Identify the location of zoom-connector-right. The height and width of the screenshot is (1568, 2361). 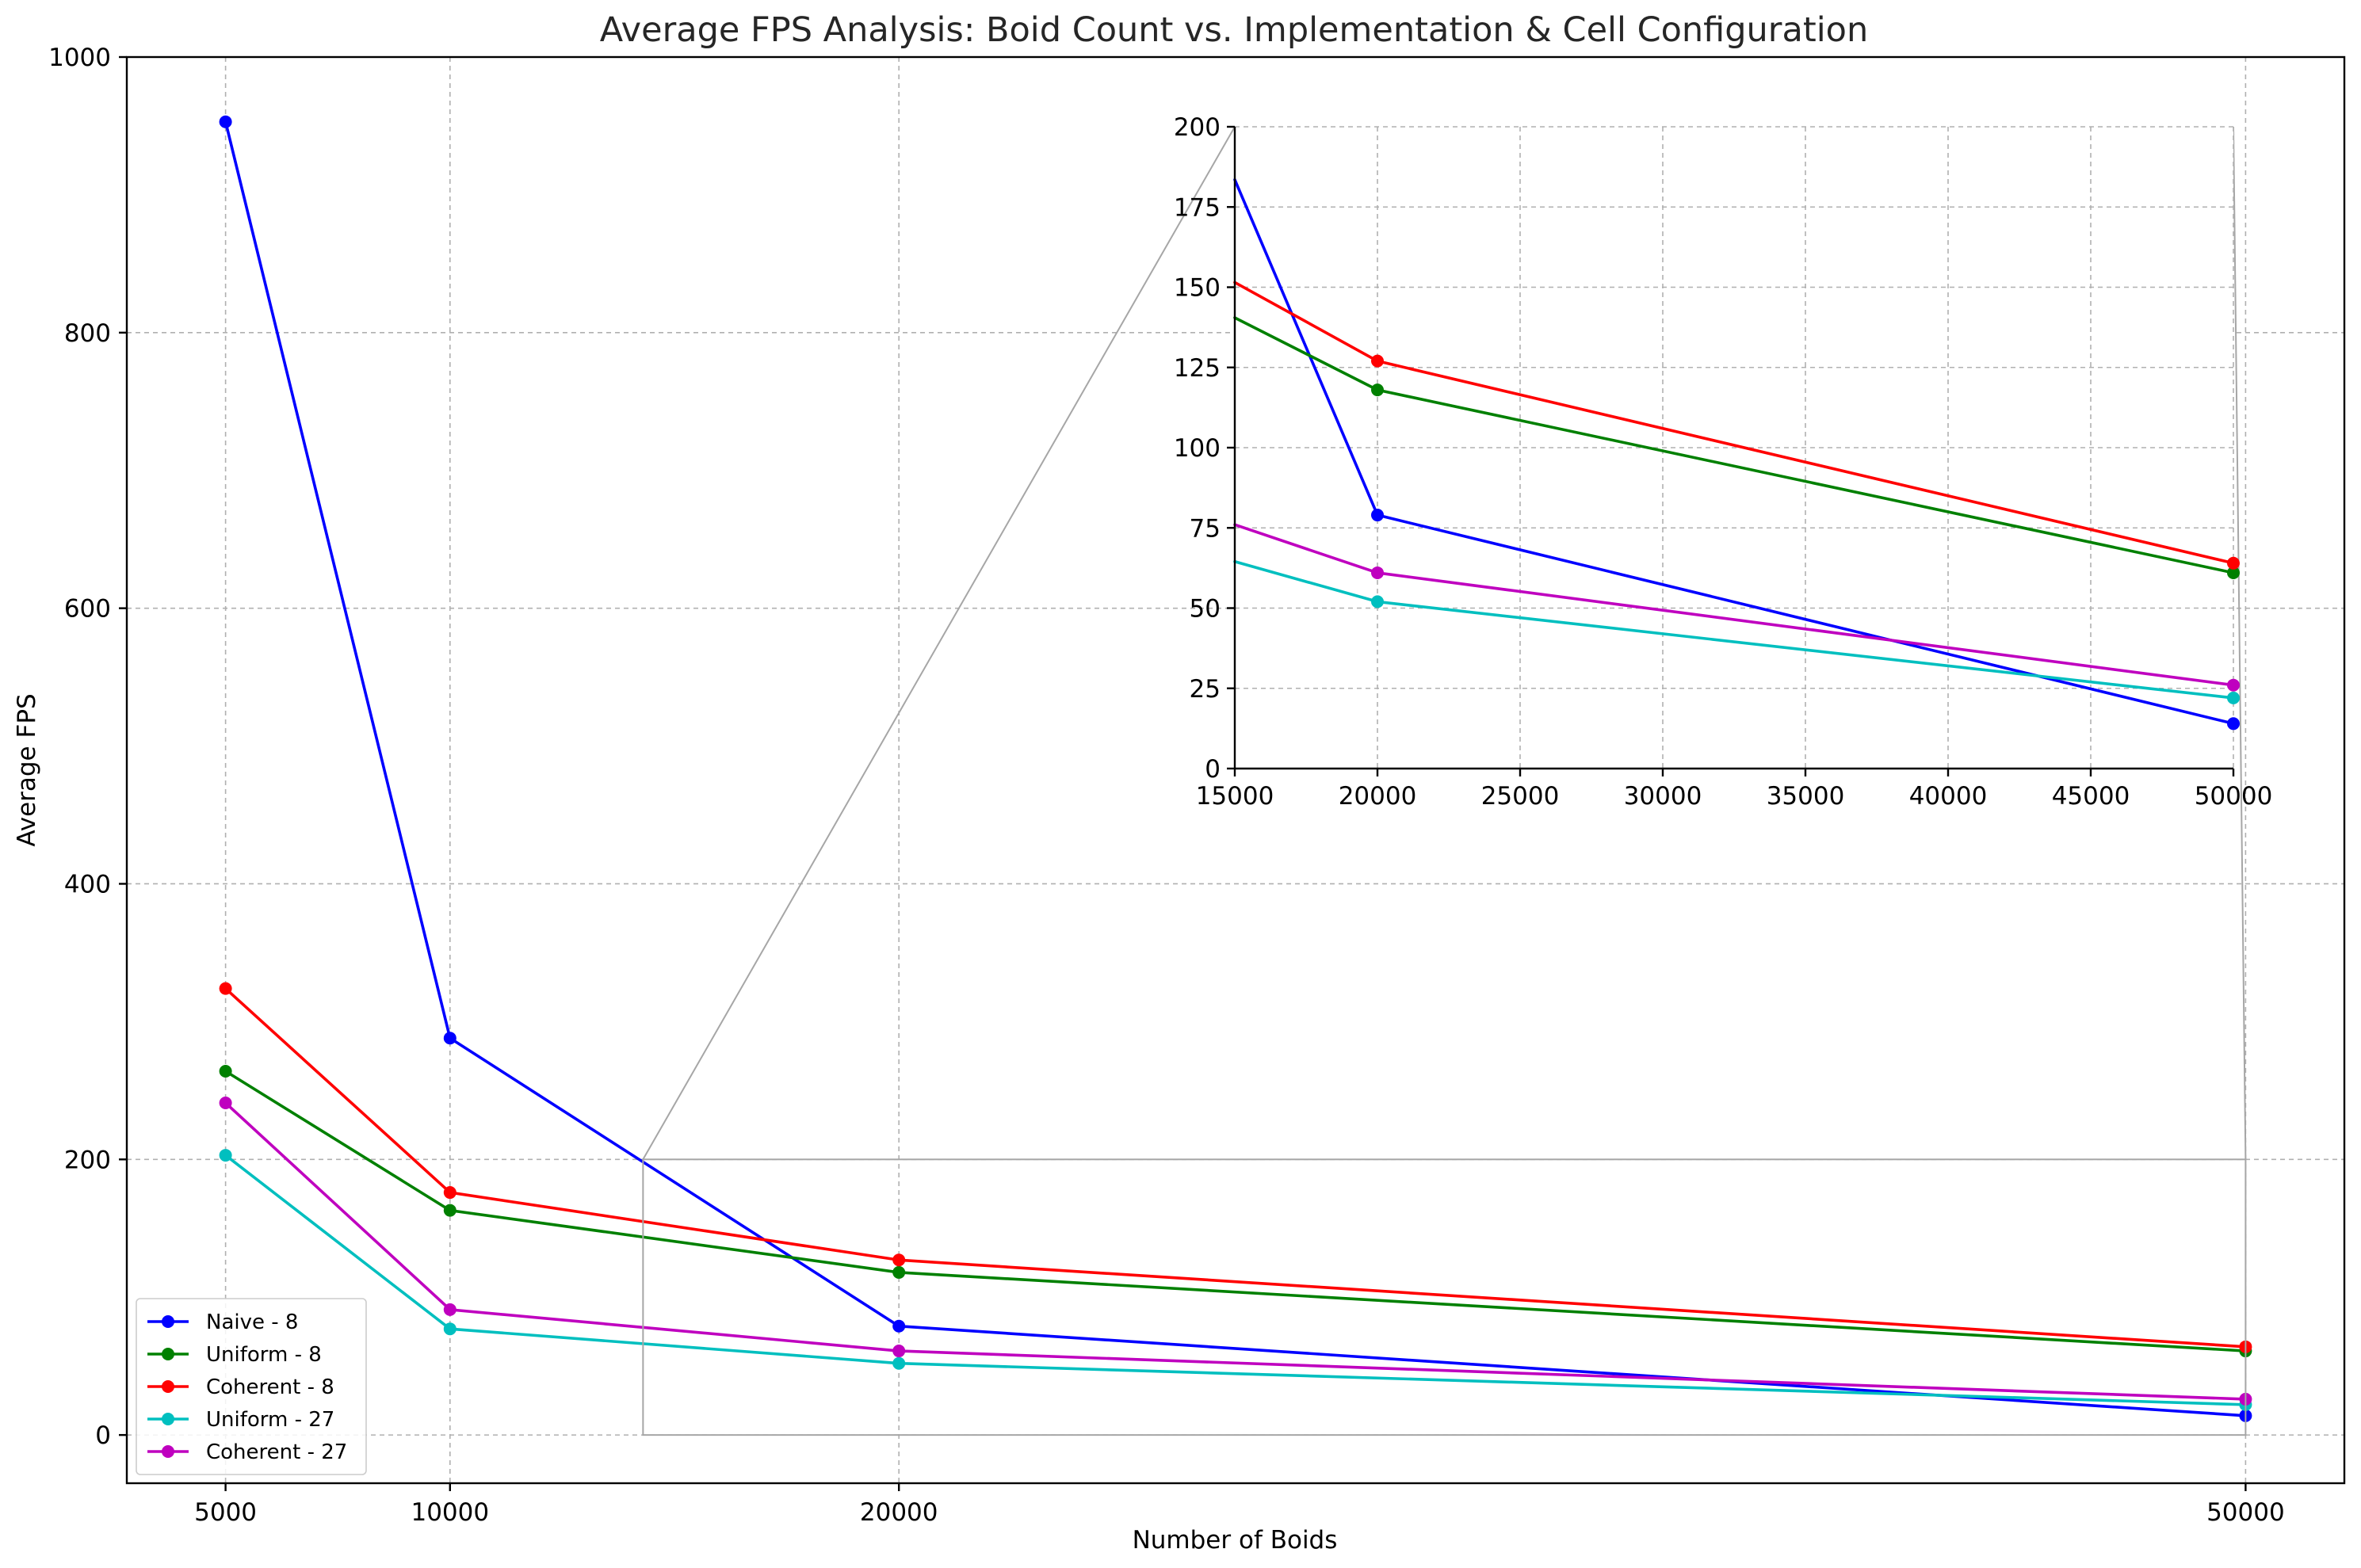
(2240, 643).